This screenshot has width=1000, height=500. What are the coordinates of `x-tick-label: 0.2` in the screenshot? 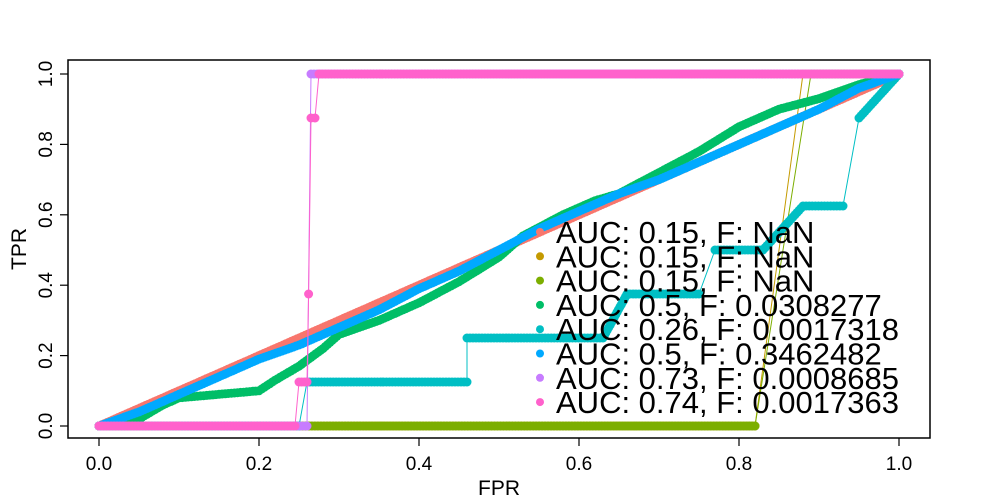 It's located at (259, 464).